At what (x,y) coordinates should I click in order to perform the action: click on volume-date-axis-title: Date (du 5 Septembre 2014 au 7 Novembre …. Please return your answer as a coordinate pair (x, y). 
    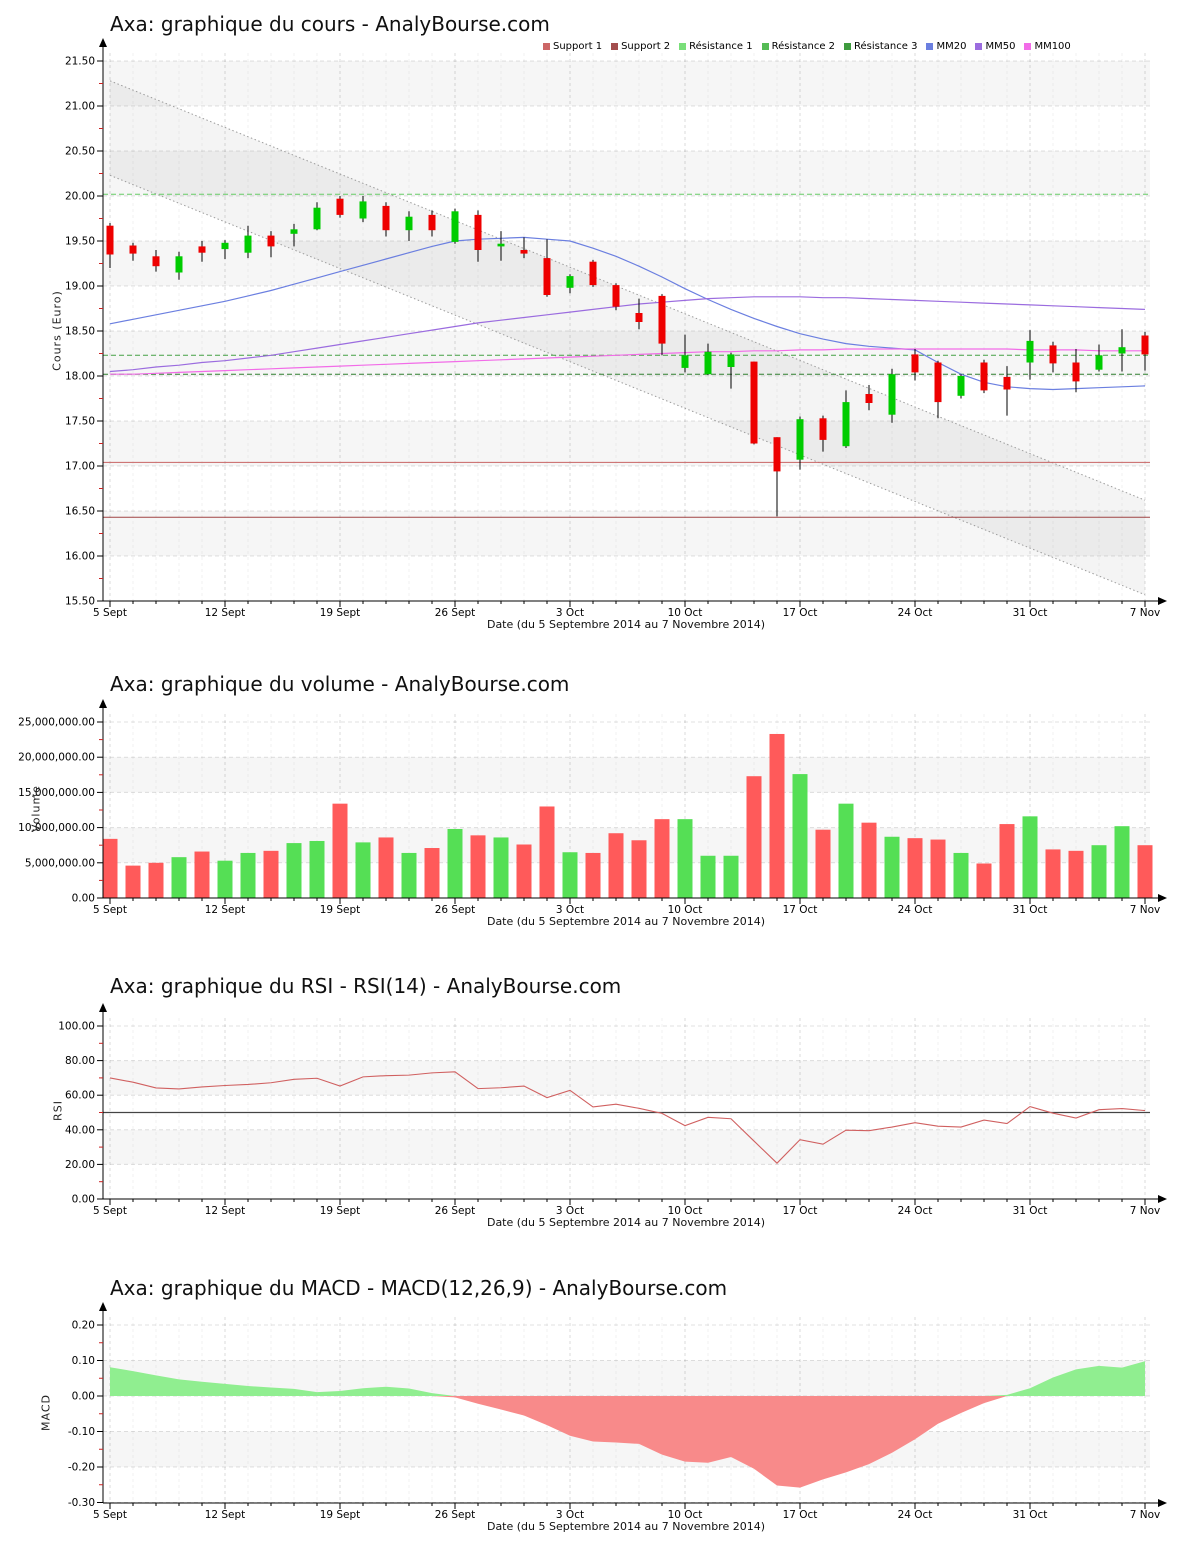
    Looking at the image, I should click on (626, 921).